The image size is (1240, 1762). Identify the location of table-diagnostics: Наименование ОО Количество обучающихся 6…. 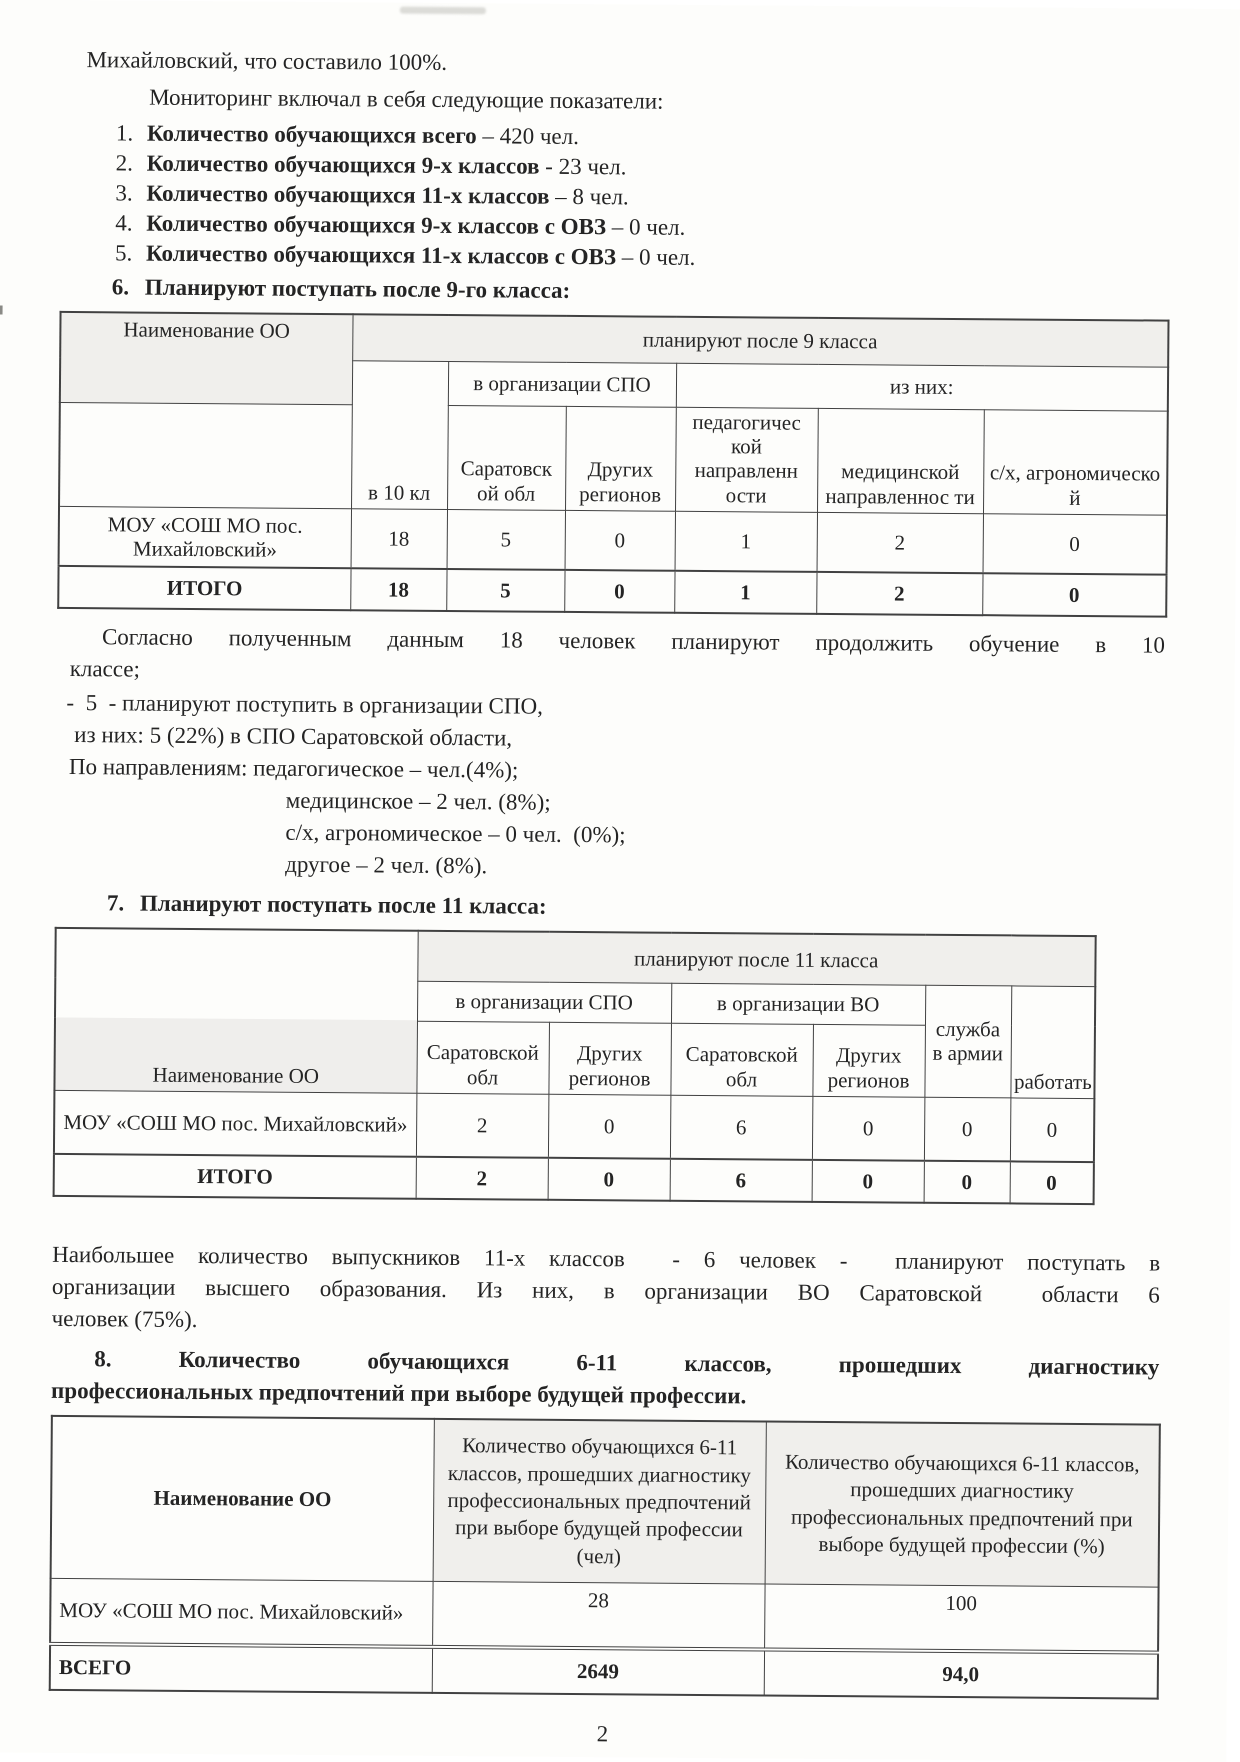
(604, 1558).